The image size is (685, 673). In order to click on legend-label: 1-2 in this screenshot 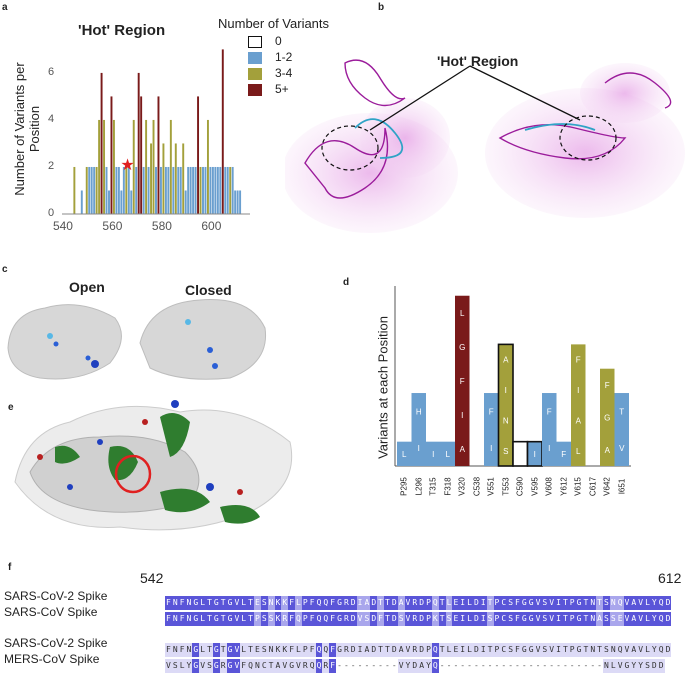, I will do `click(284, 57)`.